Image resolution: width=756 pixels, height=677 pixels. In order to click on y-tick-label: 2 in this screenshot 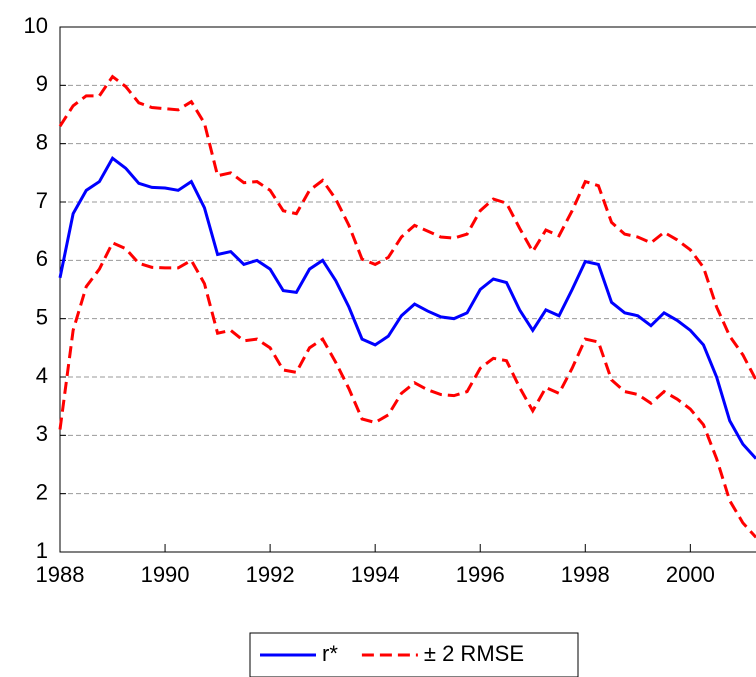, I will do `click(42, 491)`.